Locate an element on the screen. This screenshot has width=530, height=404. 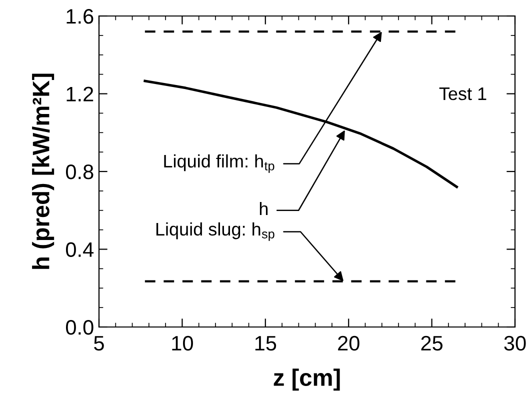
y-tick-label: 1.2 is located at coordinates (80, 94).